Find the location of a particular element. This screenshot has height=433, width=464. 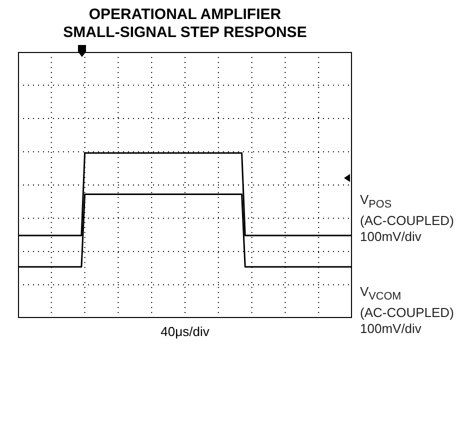

x-axis-title: 40μs/div is located at coordinates (185, 331).